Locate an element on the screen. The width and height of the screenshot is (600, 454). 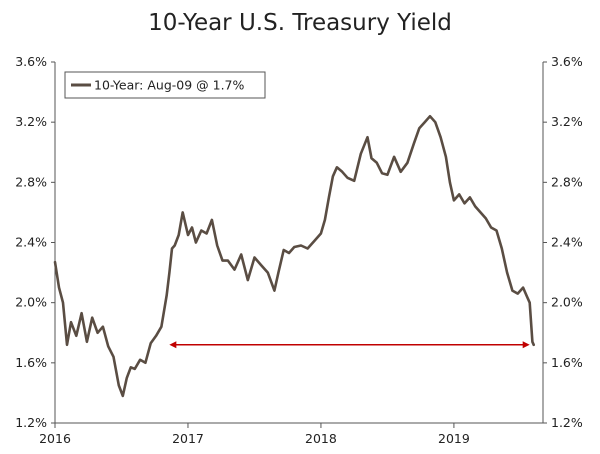
y-tick-label-left: 3.6% is located at coordinates (31, 61).